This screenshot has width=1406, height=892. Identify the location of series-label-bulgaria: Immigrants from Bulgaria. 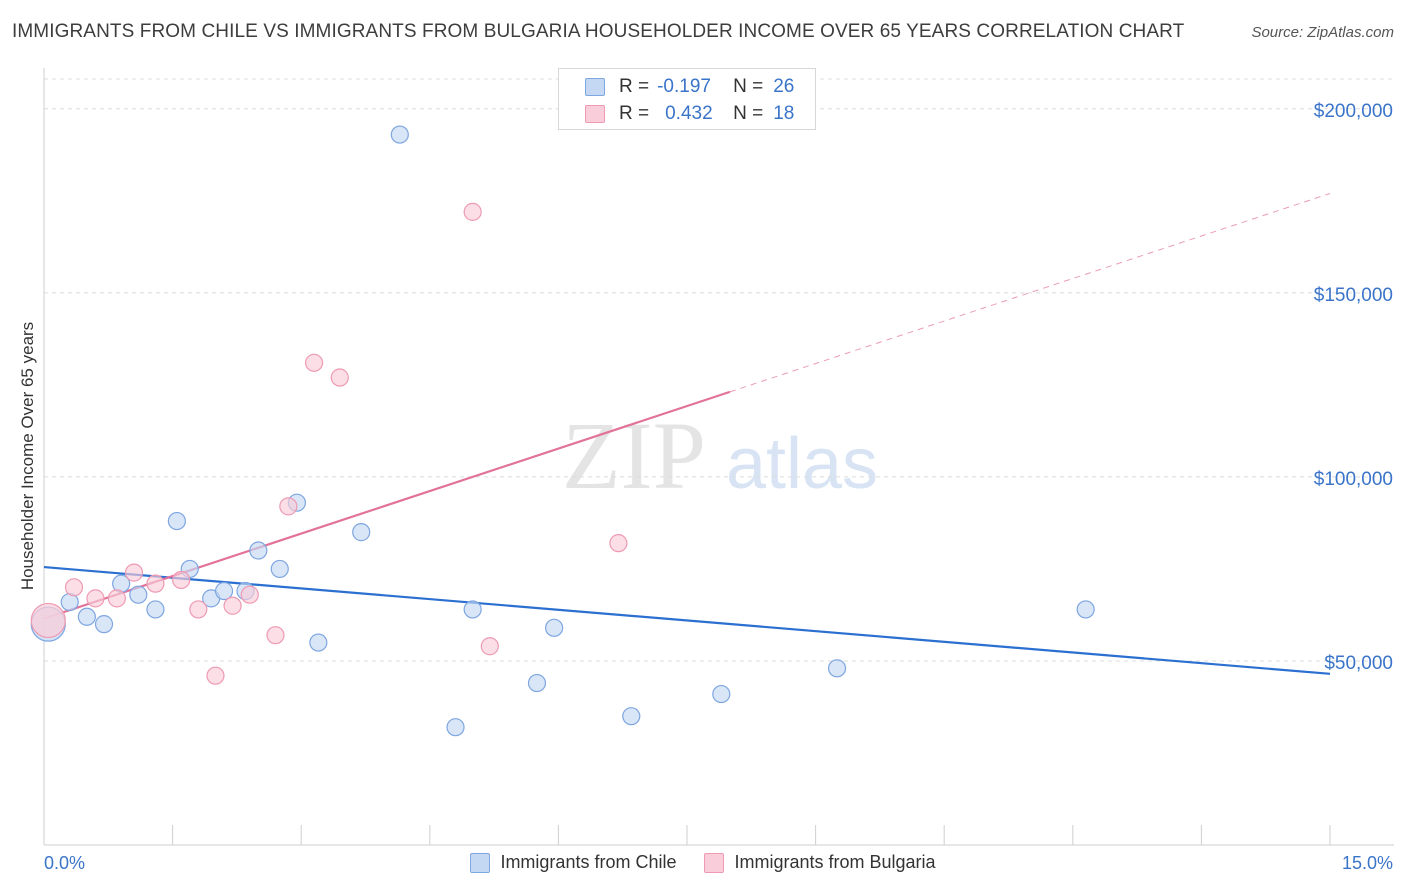
(835, 862).